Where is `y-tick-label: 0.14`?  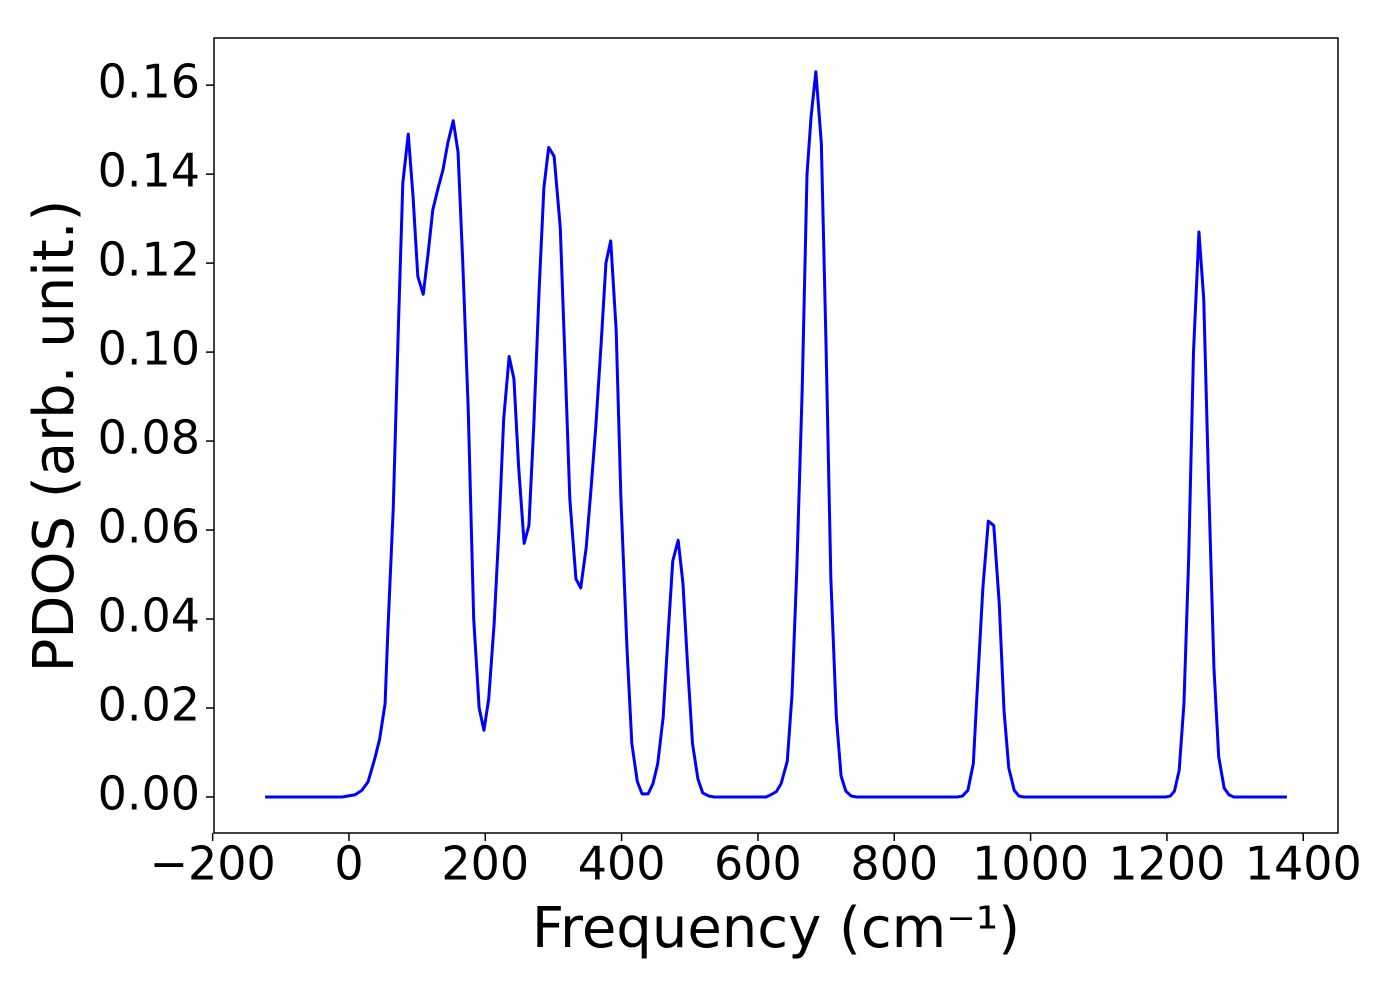 y-tick-label: 0.14 is located at coordinates (149, 171).